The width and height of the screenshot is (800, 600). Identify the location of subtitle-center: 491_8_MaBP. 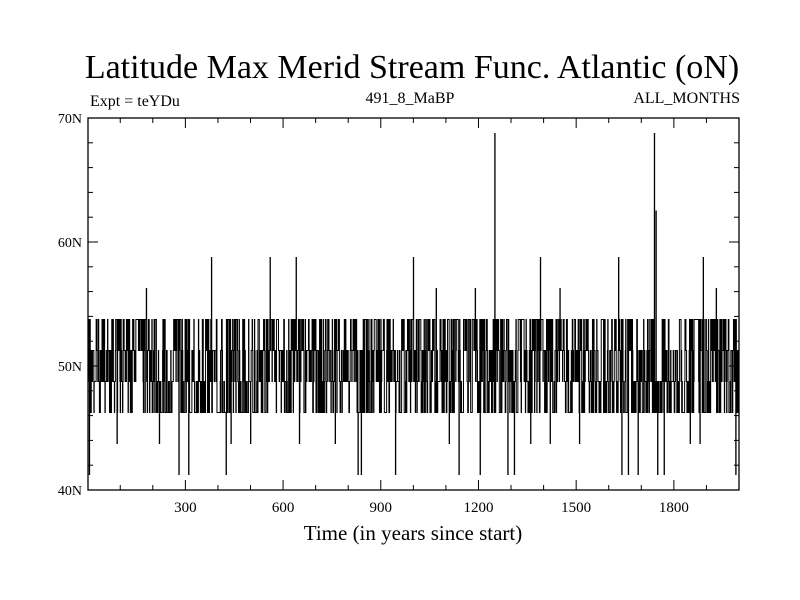
(410, 98).